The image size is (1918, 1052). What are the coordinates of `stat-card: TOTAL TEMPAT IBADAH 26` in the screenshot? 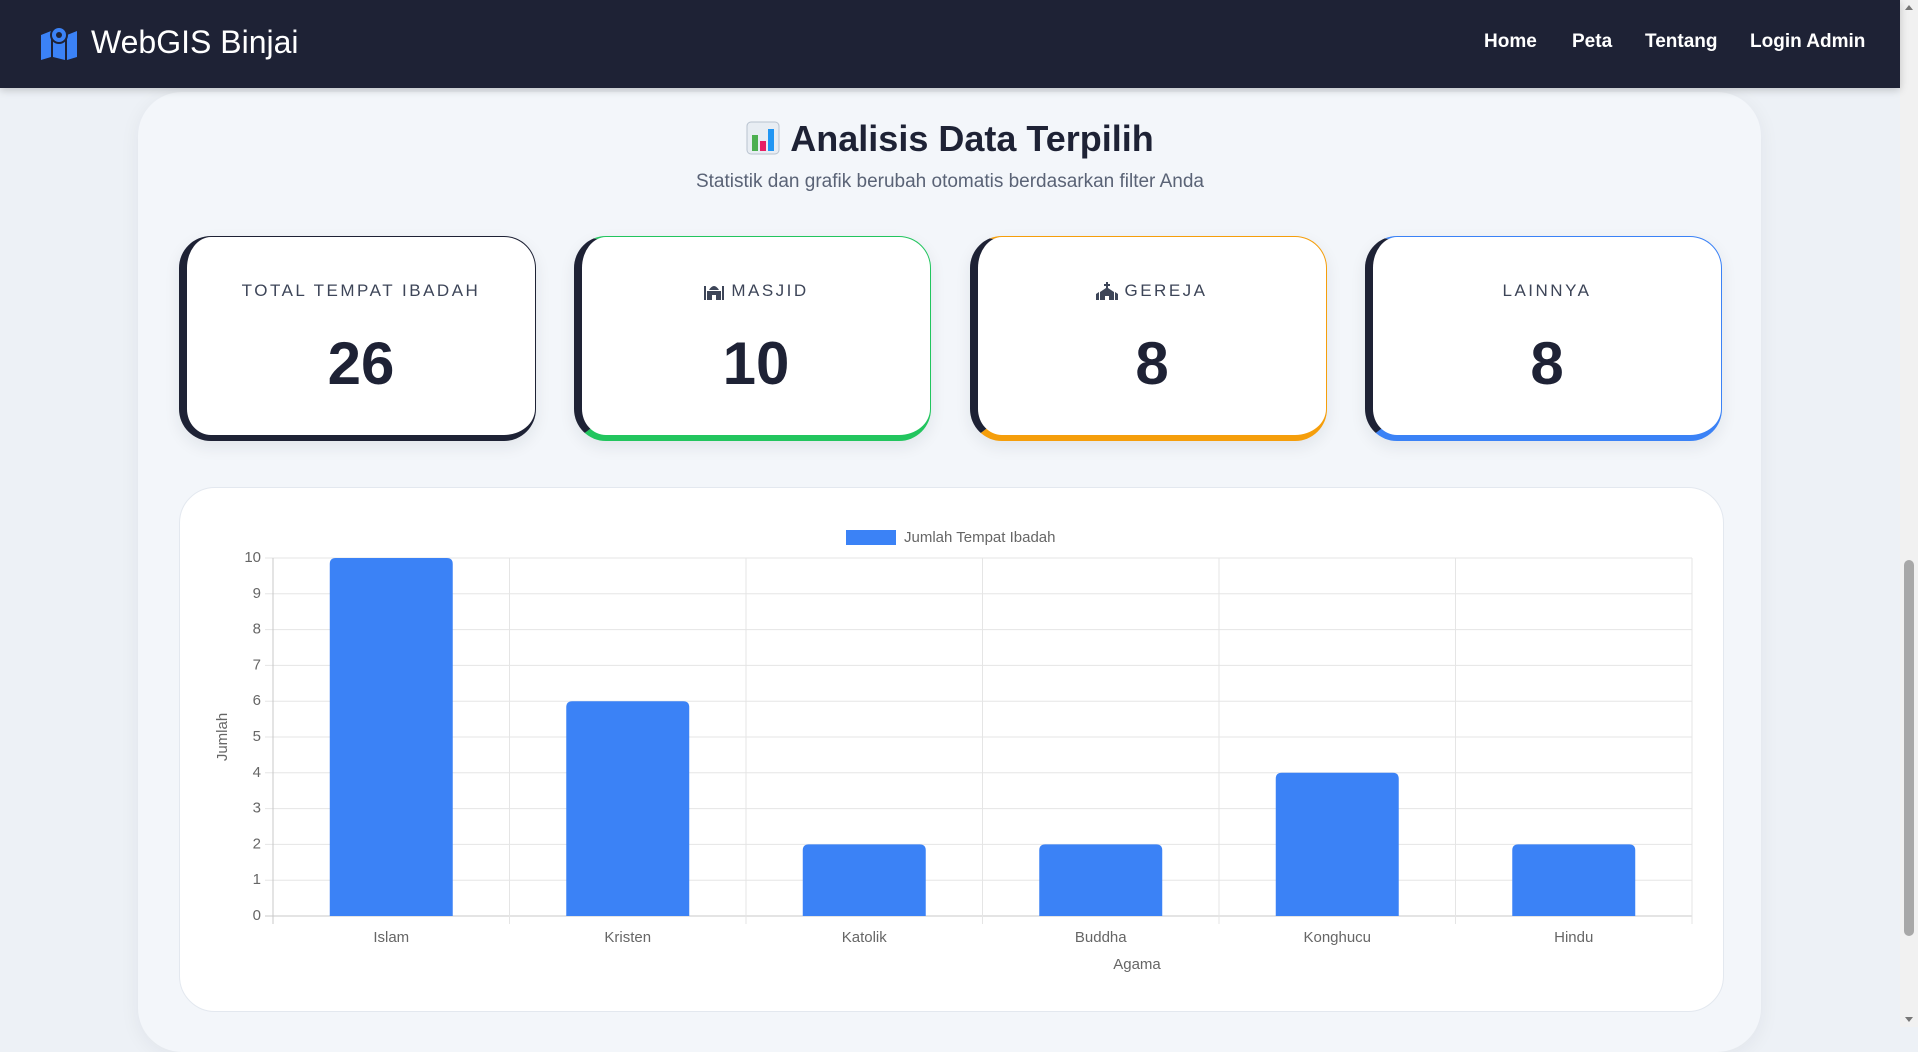 It's located at (357, 338).